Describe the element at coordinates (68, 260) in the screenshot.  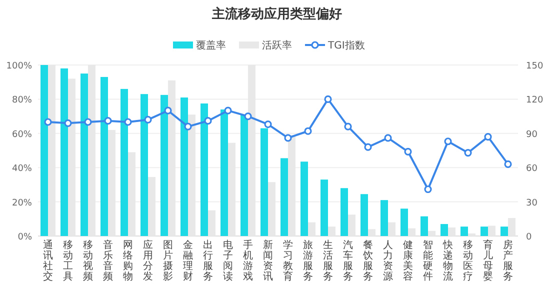
I see `x-tick-label: 移动工具` at that location.